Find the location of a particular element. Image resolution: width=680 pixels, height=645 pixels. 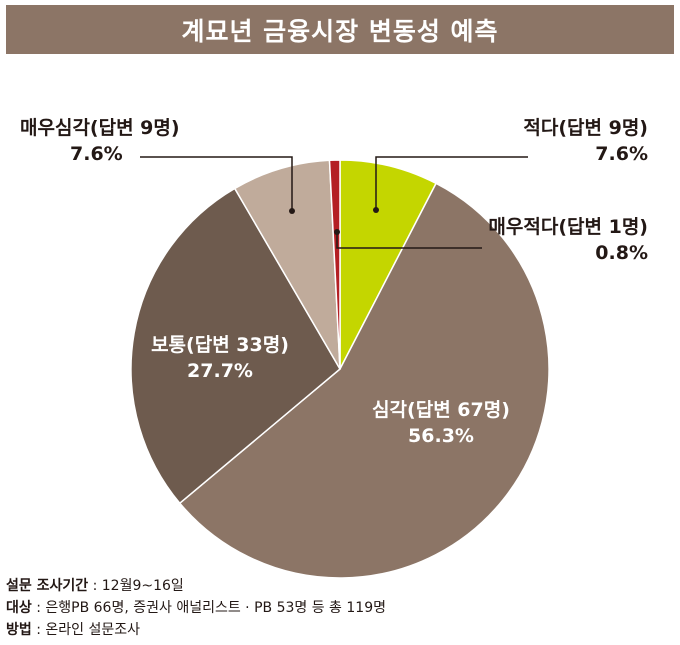

chart-title: 계묘년 금융시장 변동성 예측 is located at coordinates (340, 29).